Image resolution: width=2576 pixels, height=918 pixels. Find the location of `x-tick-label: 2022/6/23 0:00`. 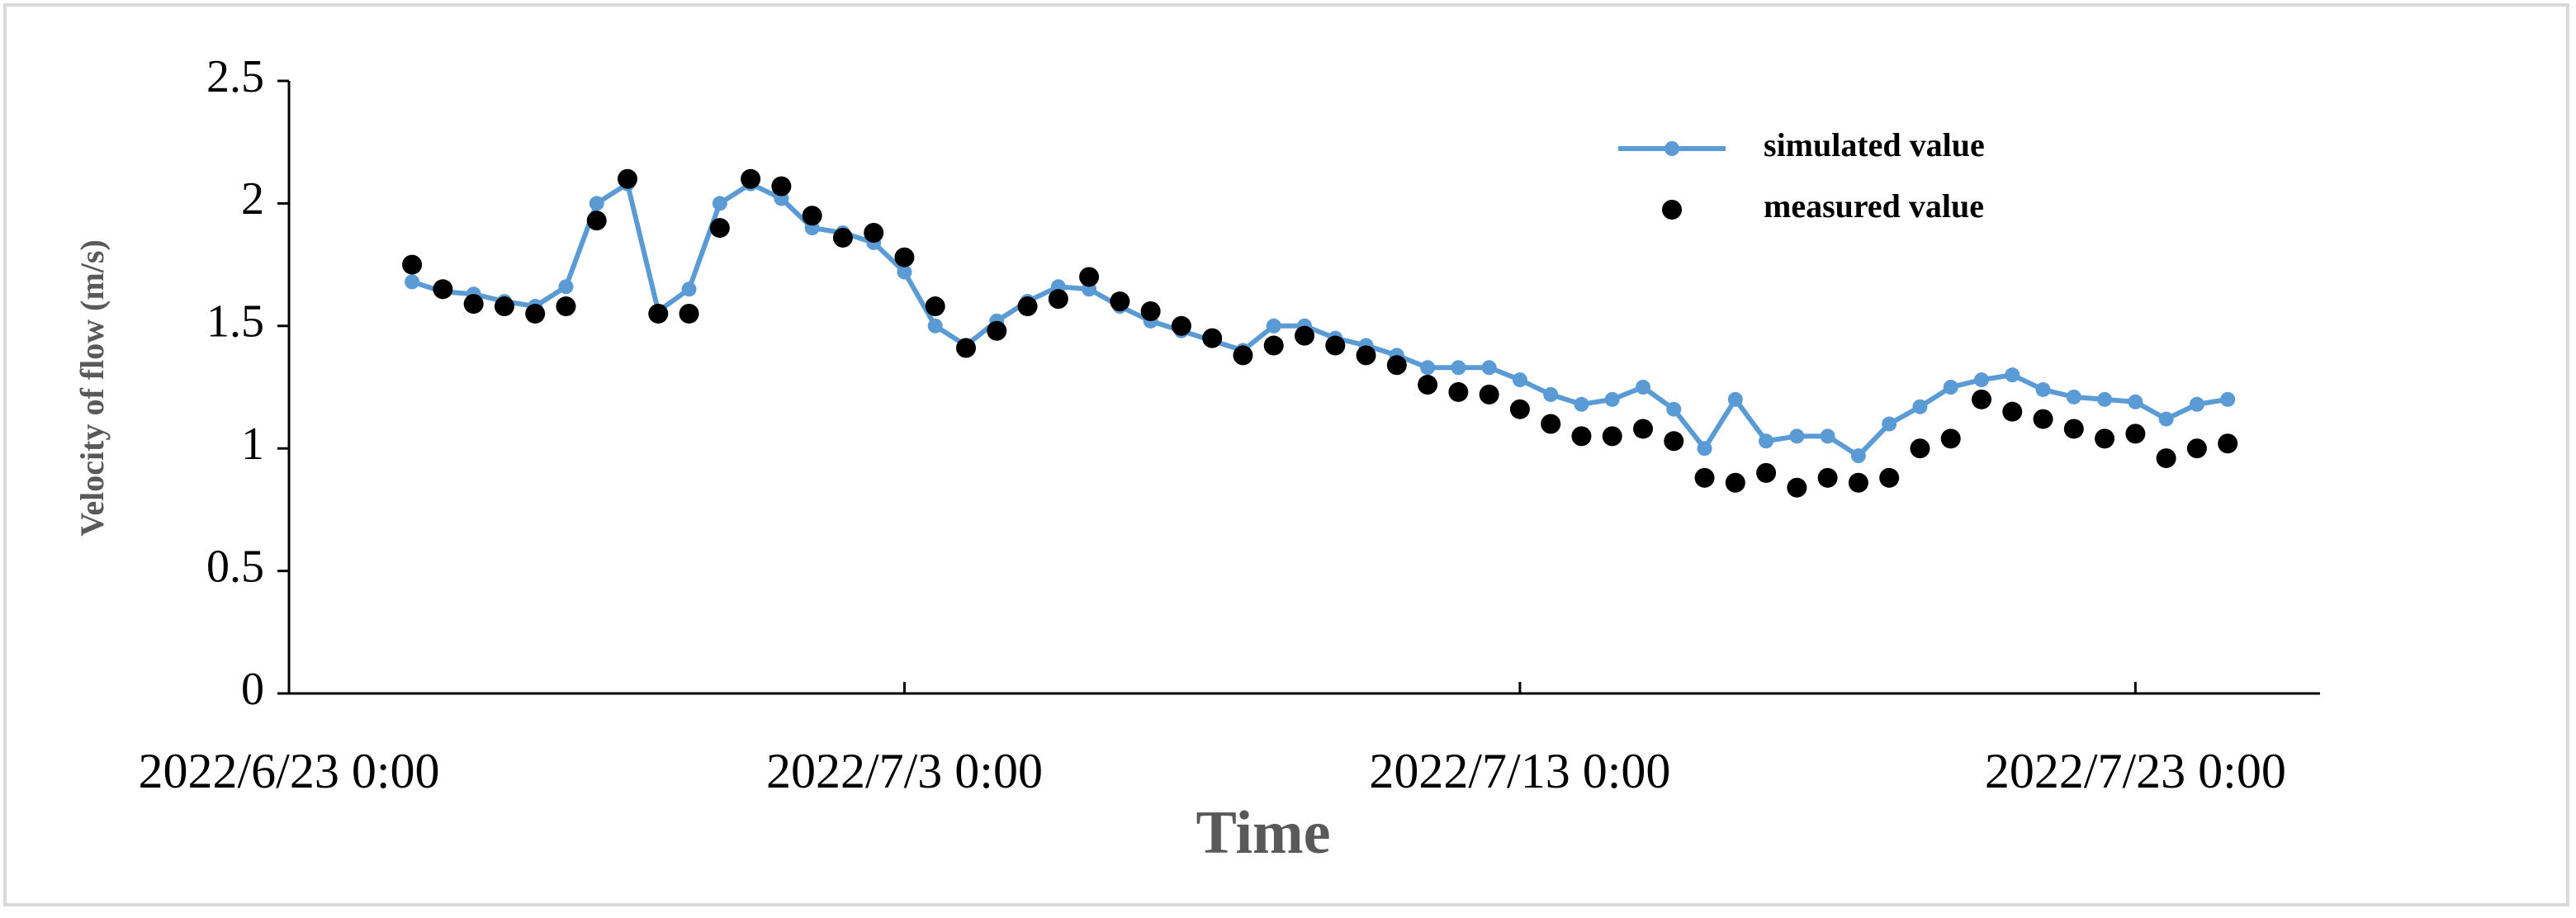

x-tick-label: 2022/6/23 0:00 is located at coordinates (288, 771).